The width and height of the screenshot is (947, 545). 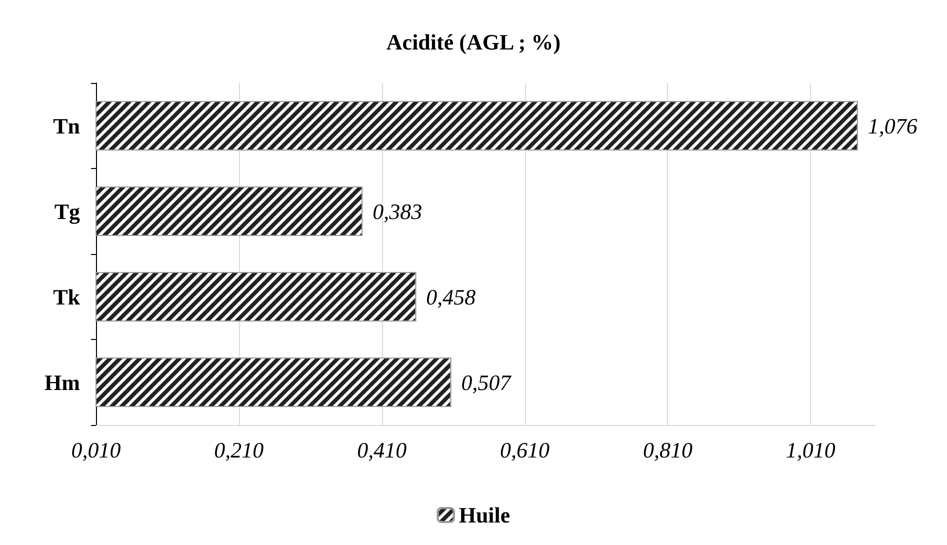 What do you see at coordinates (239, 450) in the screenshot?
I see `x-tick-label: 0,210` at bounding box center [239, 450].